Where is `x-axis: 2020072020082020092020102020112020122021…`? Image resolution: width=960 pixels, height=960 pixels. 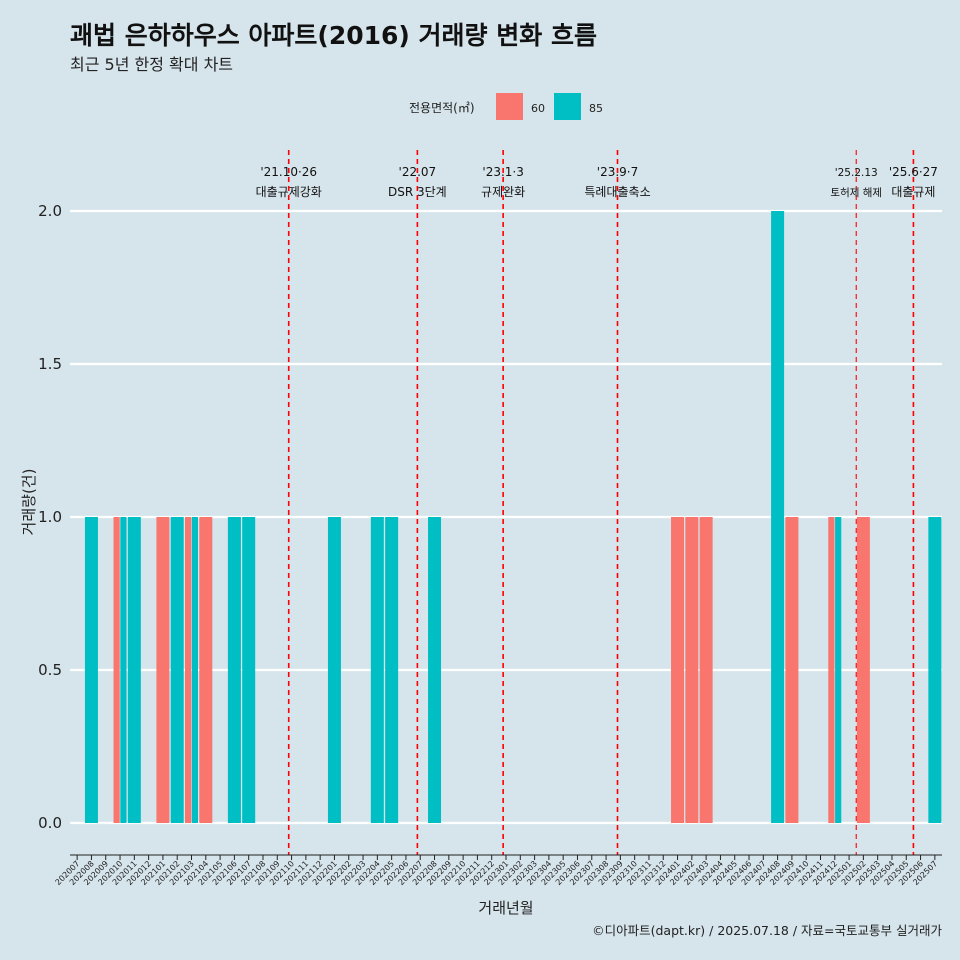 x-axis: 2020072020082020092020102020112020122021… is located at coordinates (498, 870).